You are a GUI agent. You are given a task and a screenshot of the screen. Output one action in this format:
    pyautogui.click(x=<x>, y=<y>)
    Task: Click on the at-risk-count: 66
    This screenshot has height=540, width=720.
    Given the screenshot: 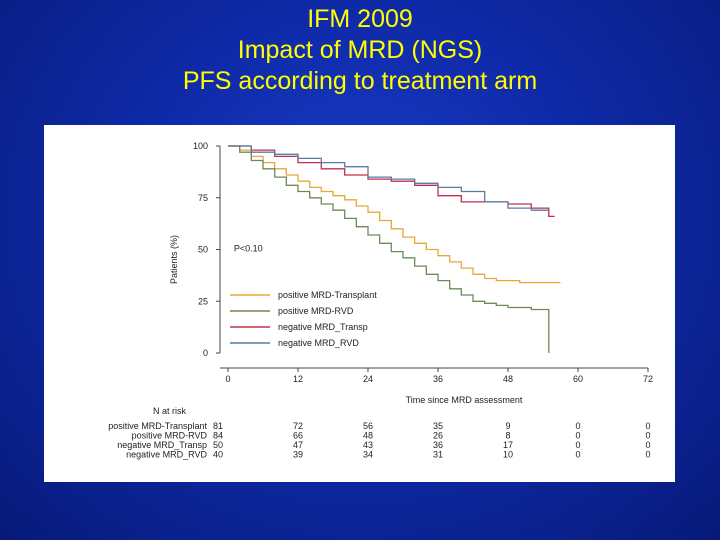 What is the action you would take?
    pyautogui.click(x=298, y=436)
    